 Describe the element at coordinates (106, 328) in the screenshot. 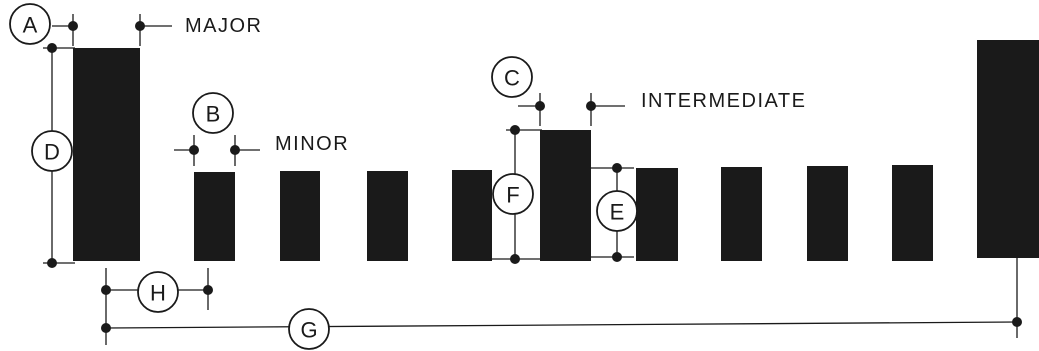

I see `dimension-g-left-dot` at that location.